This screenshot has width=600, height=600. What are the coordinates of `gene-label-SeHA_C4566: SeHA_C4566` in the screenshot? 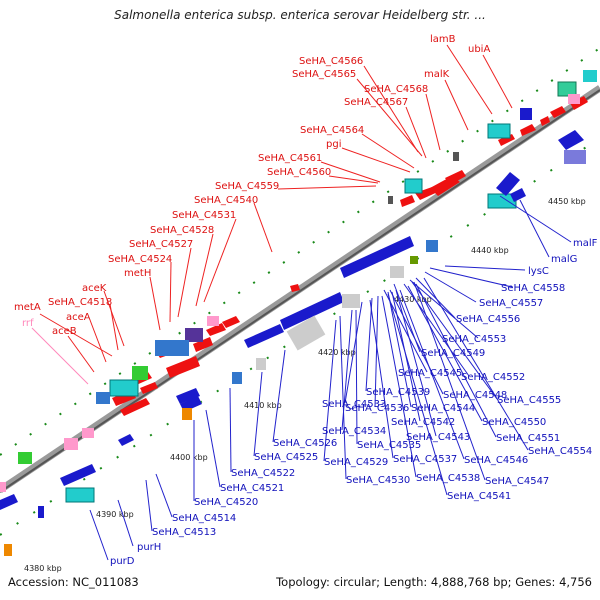 It's located at (331, 61).